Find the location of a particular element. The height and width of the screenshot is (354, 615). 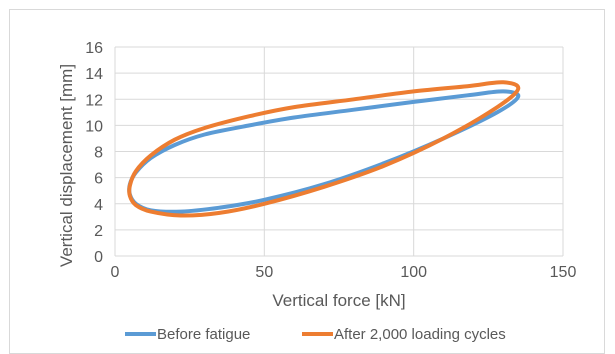

x-tick-label: 50 is located at coordinates (264, 272).